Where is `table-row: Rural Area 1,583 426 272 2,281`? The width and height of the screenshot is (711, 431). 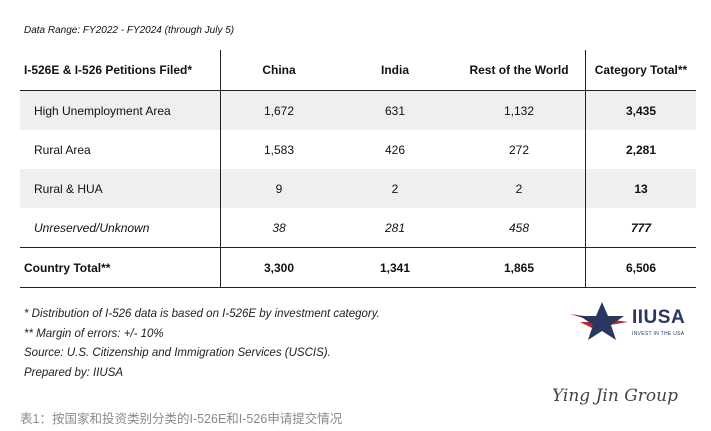
table-row: Rural Area 1,583 426 272 2,281 is located at coordinates (358, 149).